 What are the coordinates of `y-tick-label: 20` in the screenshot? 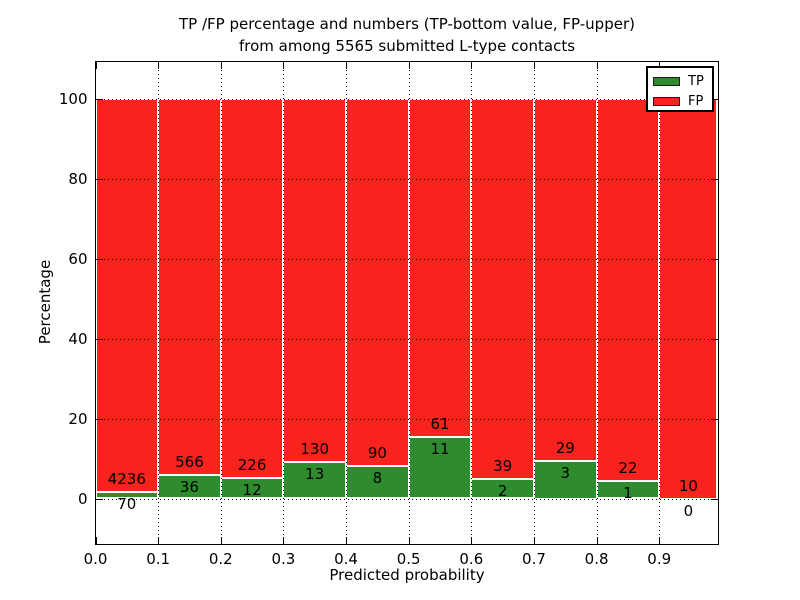 It's located at (78, 418).